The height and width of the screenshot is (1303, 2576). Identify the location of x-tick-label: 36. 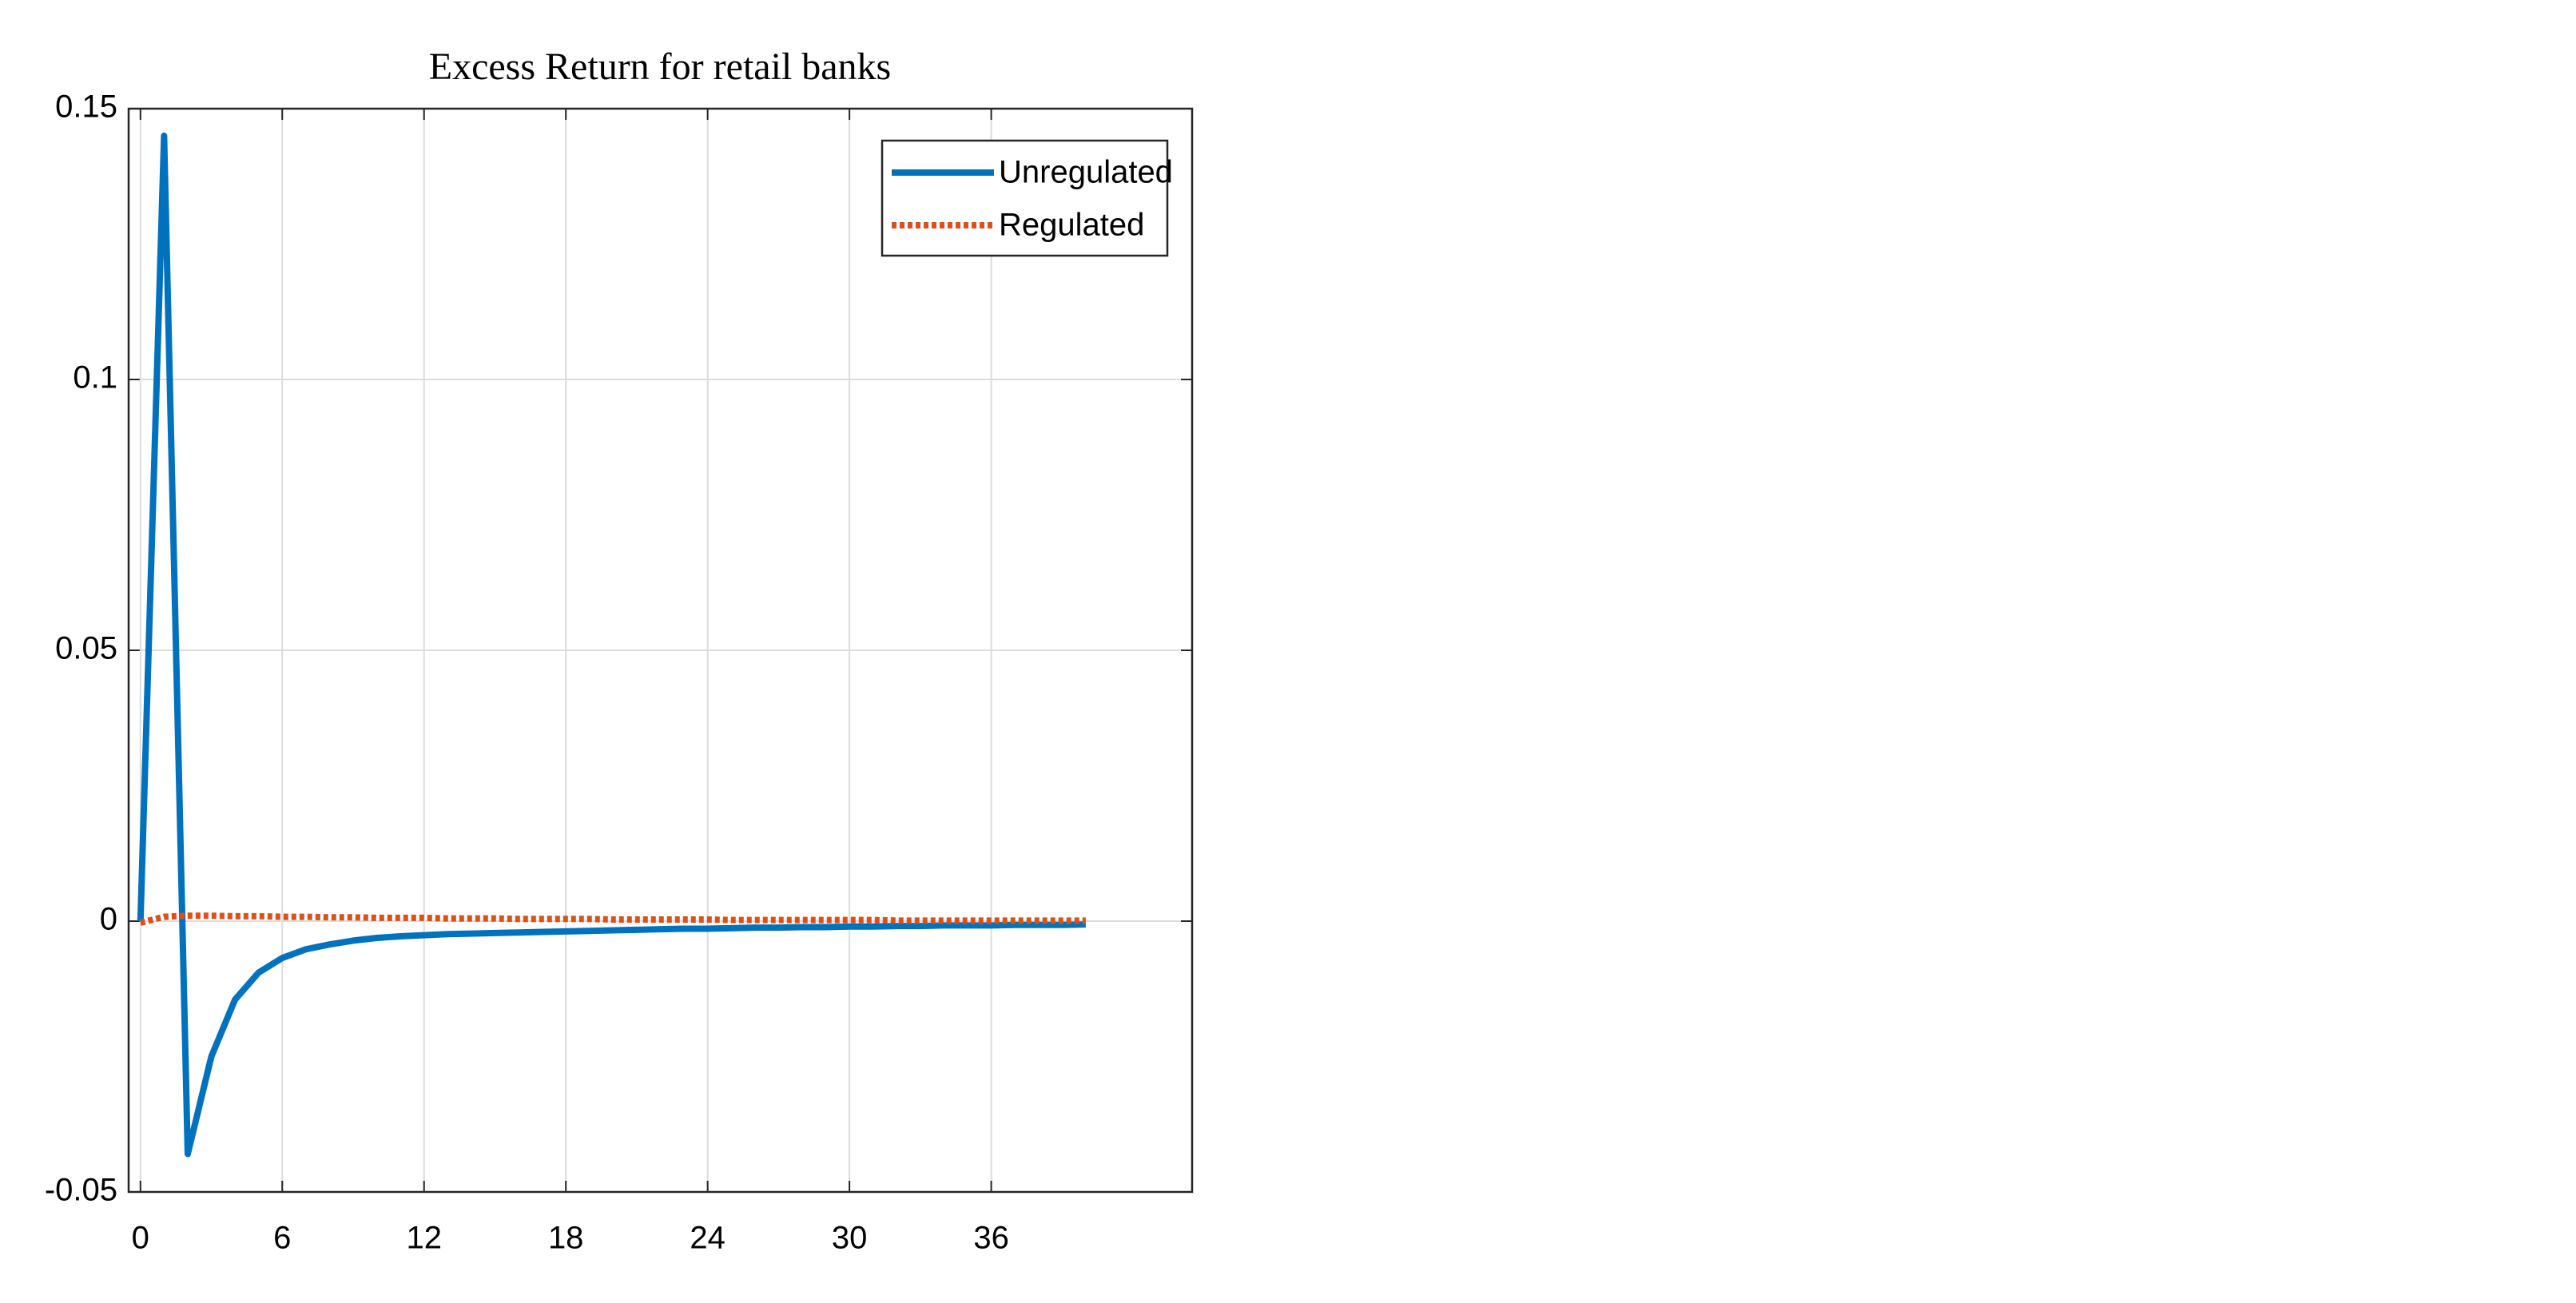
(991, 1238).